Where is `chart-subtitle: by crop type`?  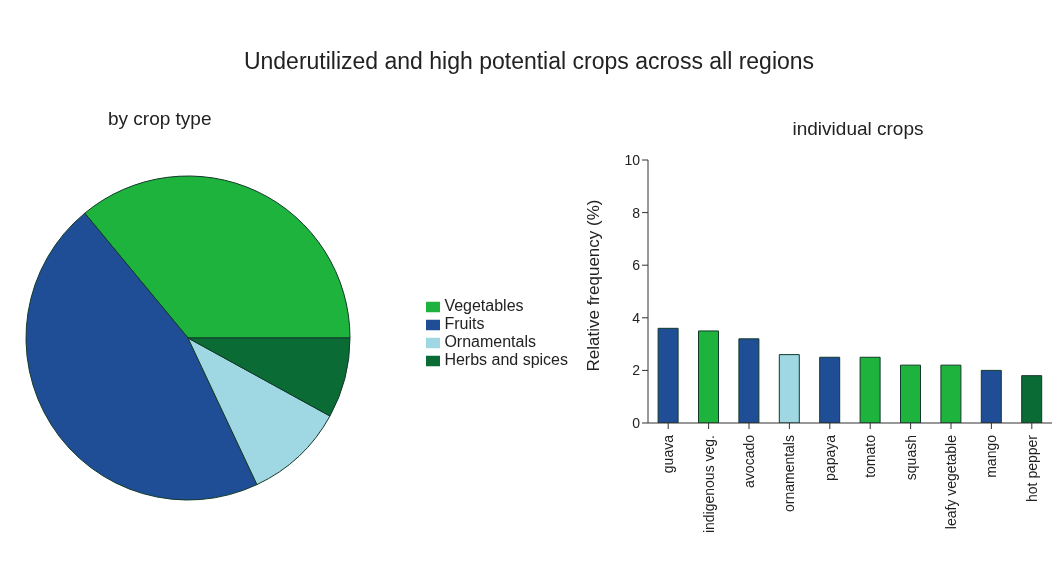
chart-subtitle: by crop type is located at coordinates (160, 119).